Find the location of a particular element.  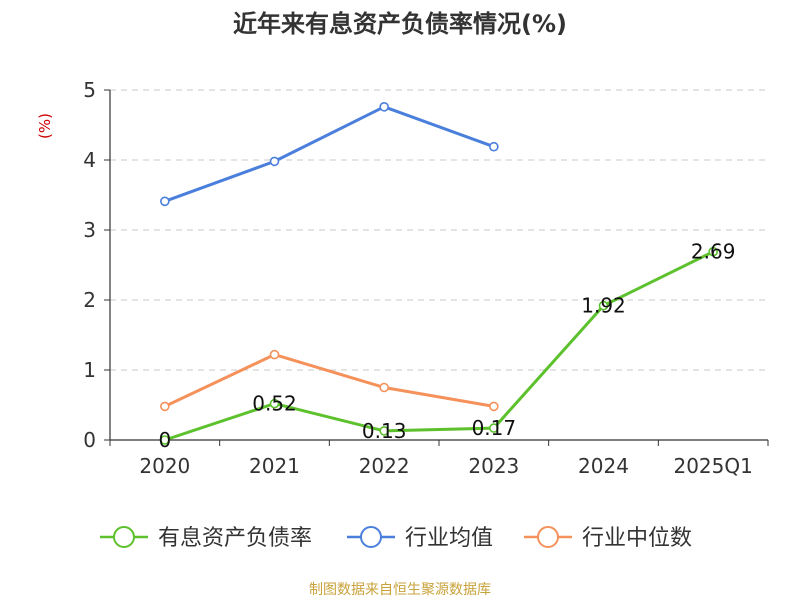

data-label: 2.69 is located at coordinates (713, 252).